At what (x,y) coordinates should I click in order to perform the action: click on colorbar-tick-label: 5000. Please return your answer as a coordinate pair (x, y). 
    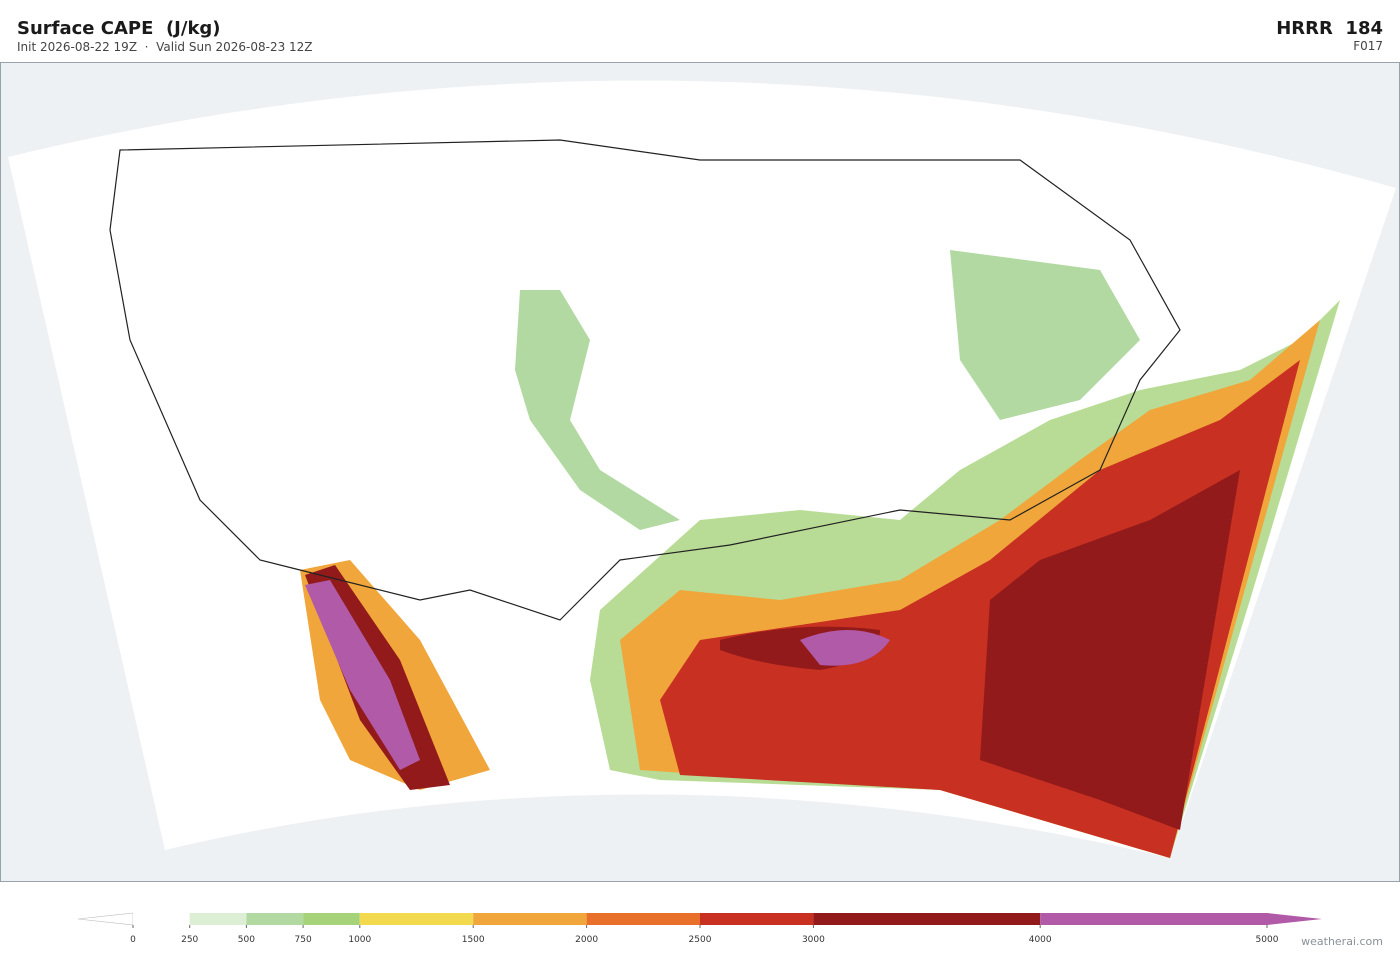
    Looking at the image, I should click on (1267, 940).